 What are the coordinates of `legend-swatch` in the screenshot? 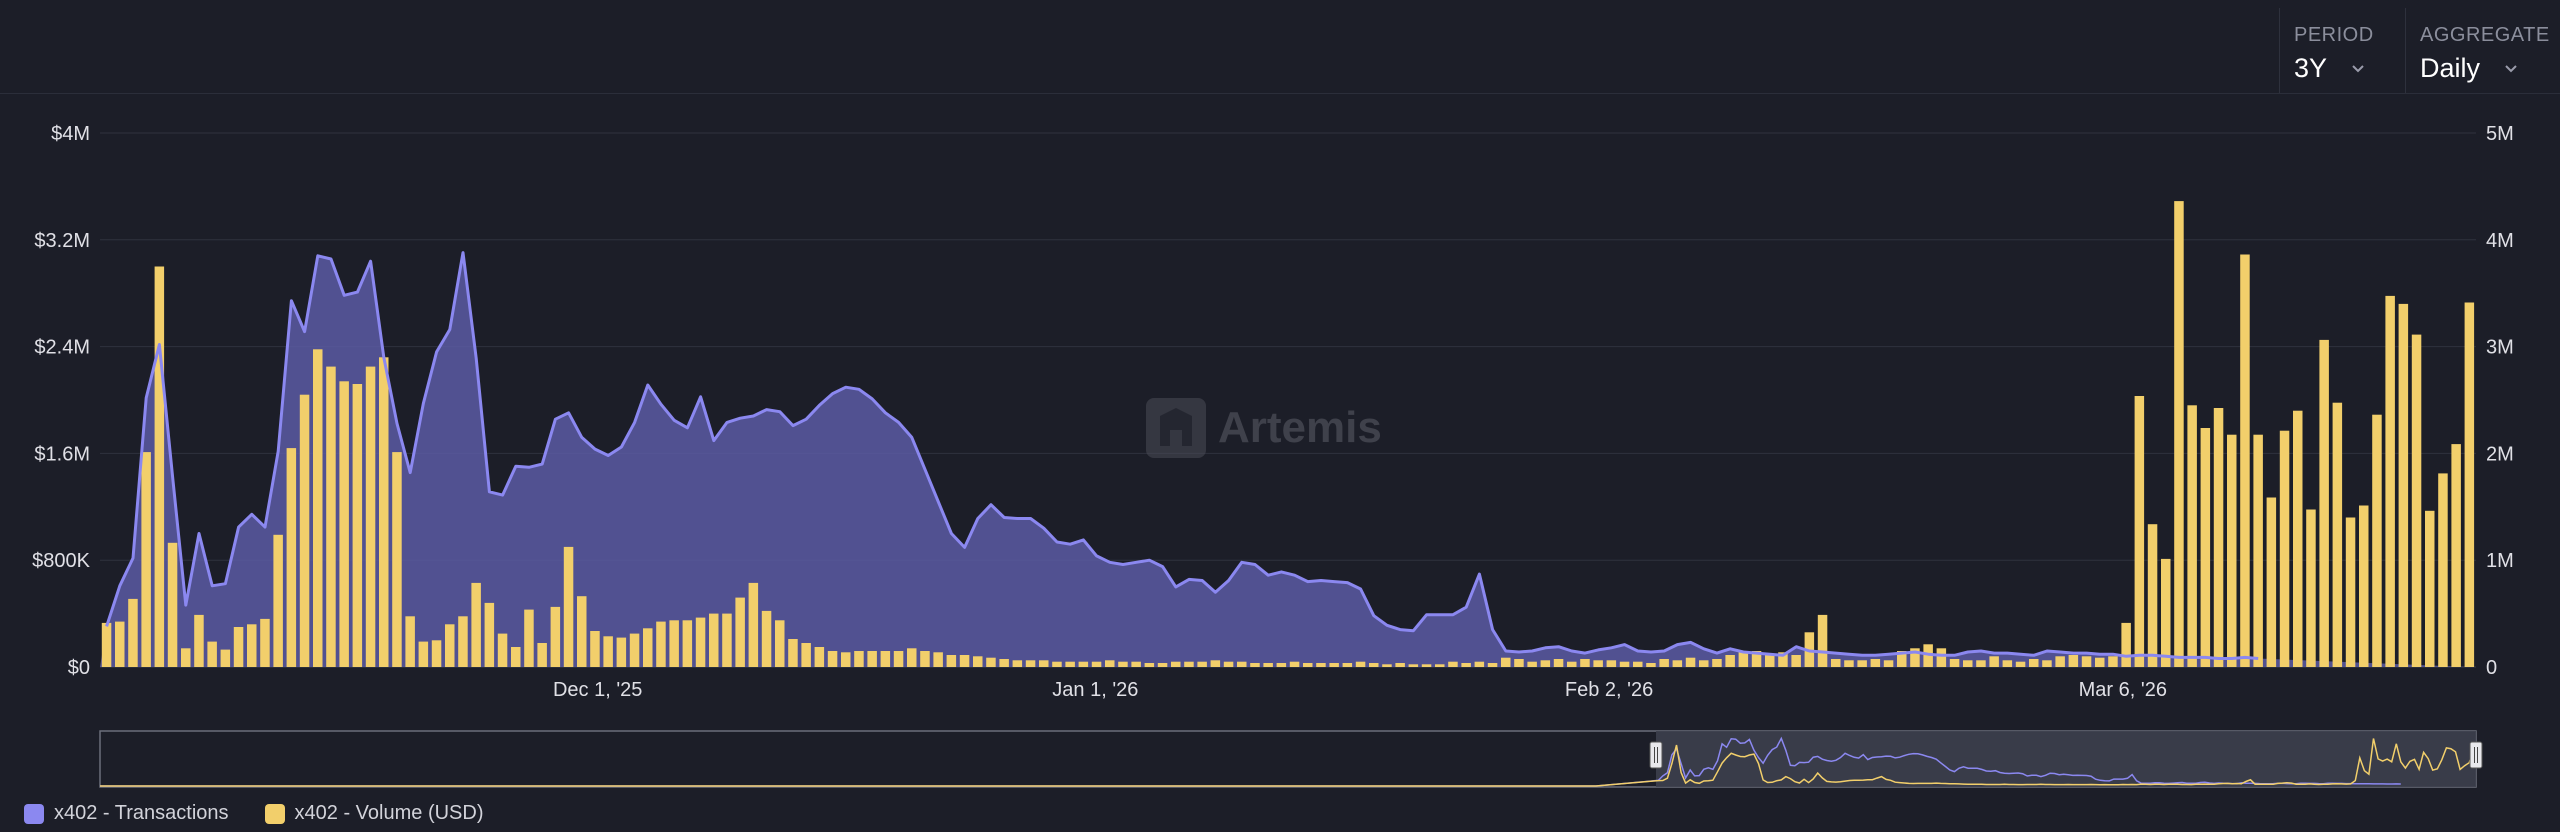 It's located at (274, 813).